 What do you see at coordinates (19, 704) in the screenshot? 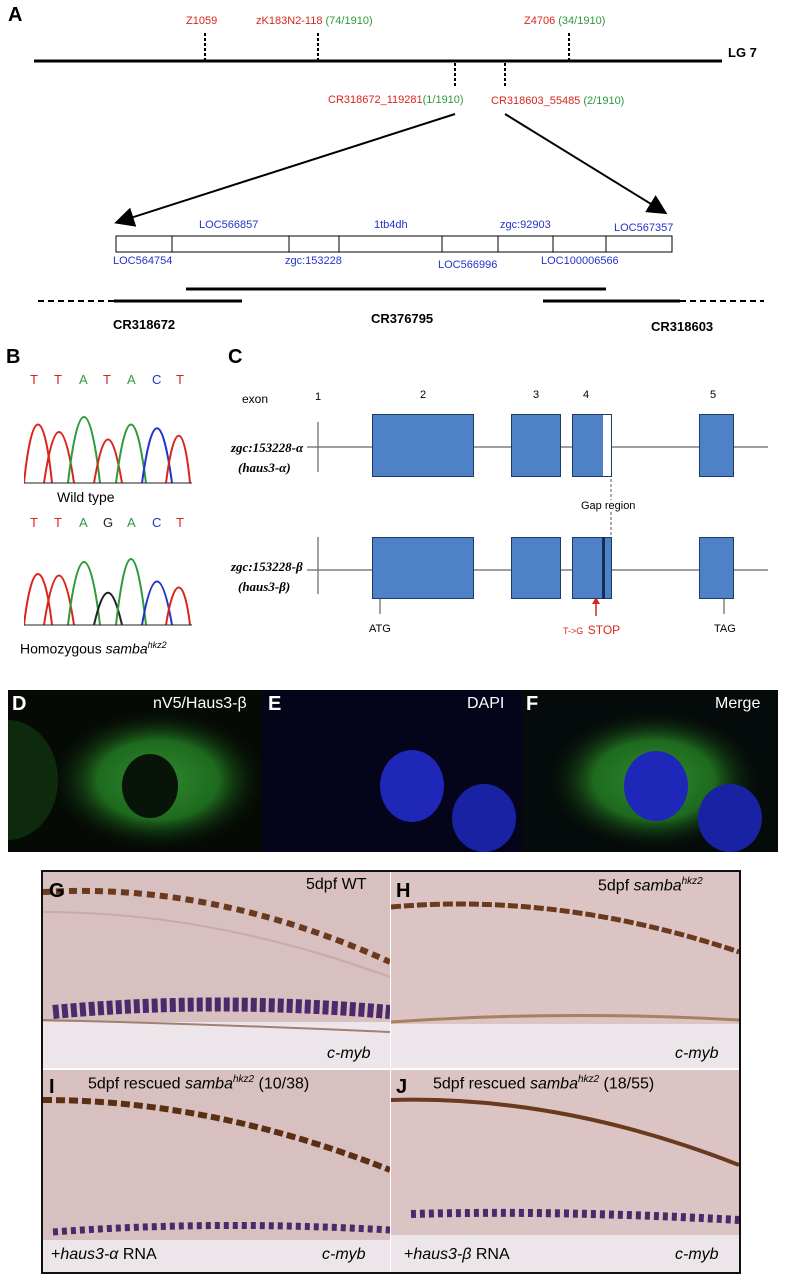
I see `panel-label-d: D` at bounding box center [19, 704].